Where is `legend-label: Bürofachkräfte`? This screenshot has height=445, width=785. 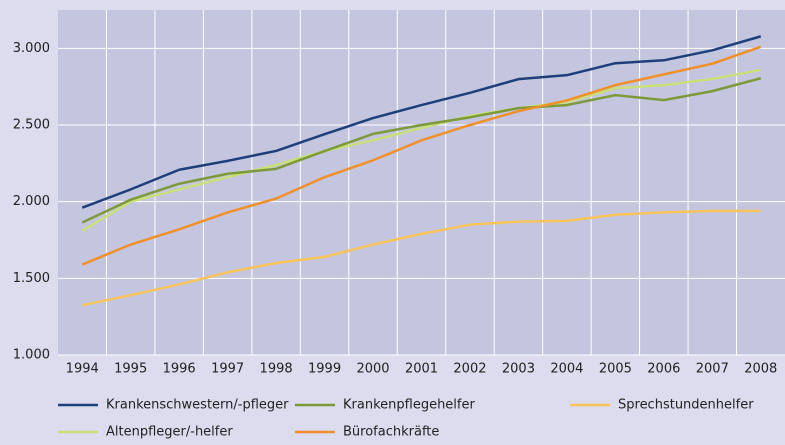
legend-label: Bürofachkräfte is located at coordinates (391, 432).